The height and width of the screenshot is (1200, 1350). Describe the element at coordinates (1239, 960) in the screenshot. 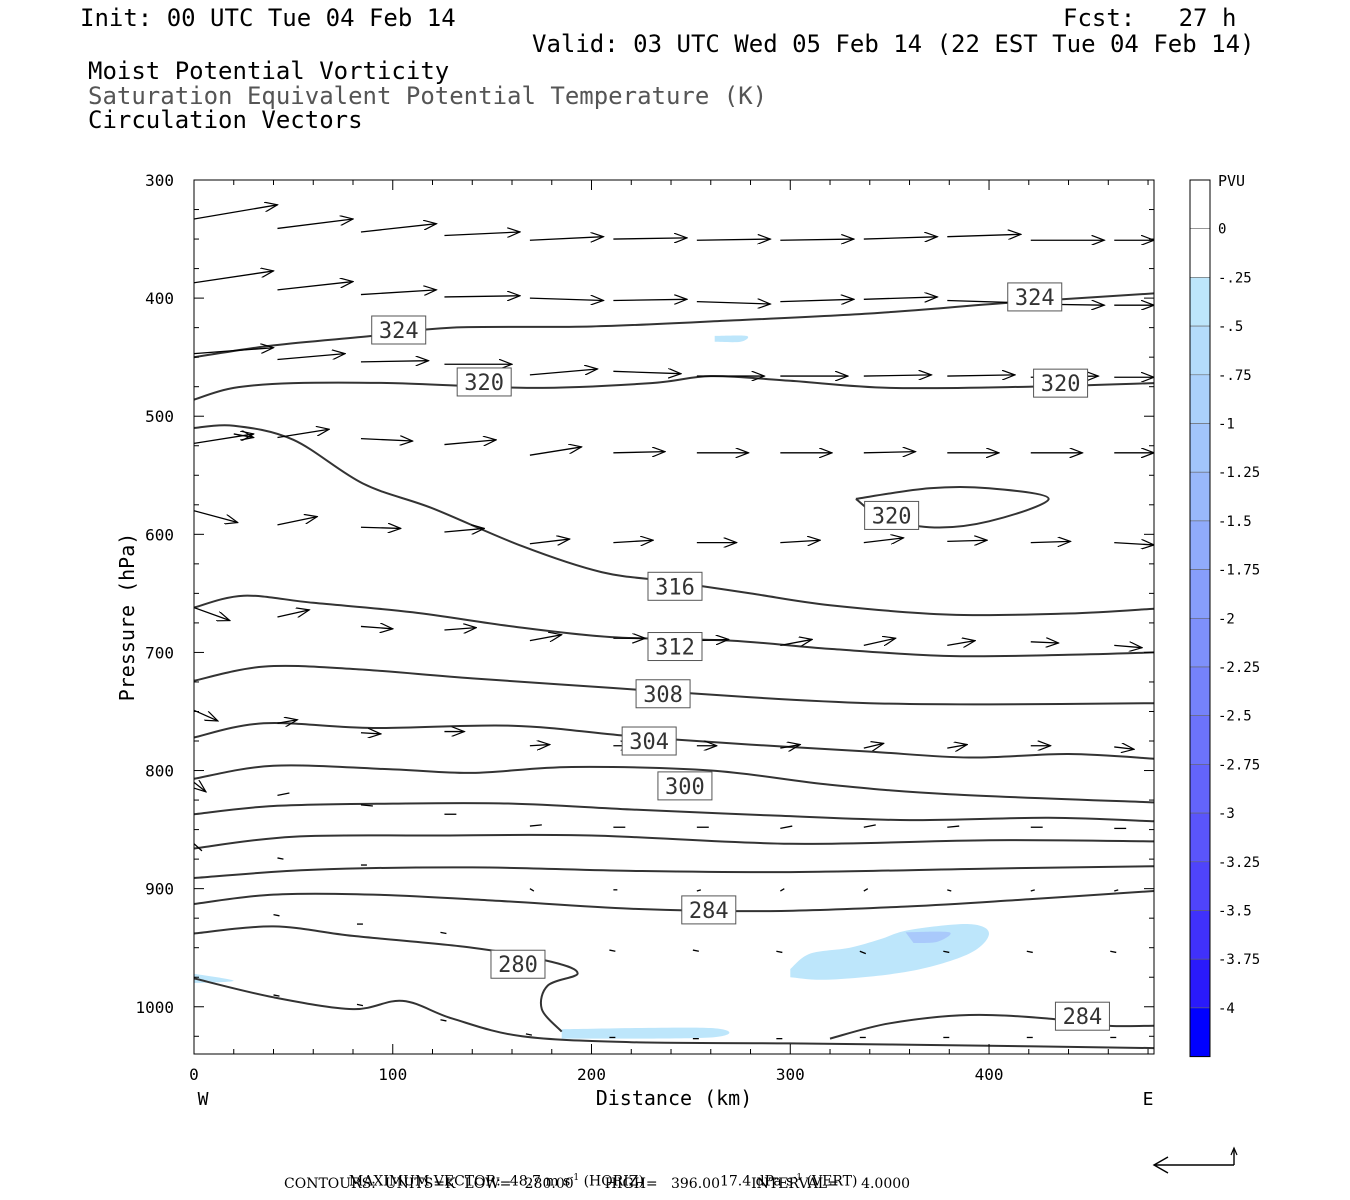

I see `colorbar-label-15: -3.75` at that location.